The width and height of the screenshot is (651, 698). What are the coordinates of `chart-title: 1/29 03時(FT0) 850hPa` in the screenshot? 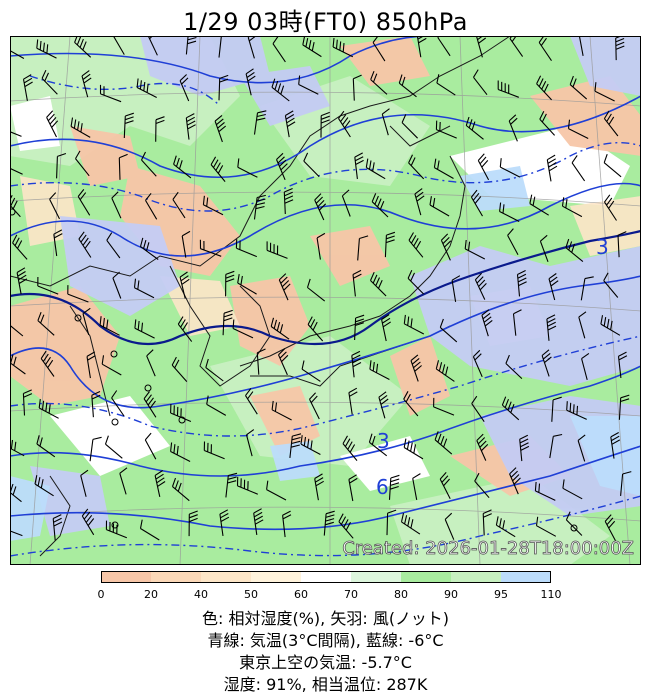 It's located at (325, 22).